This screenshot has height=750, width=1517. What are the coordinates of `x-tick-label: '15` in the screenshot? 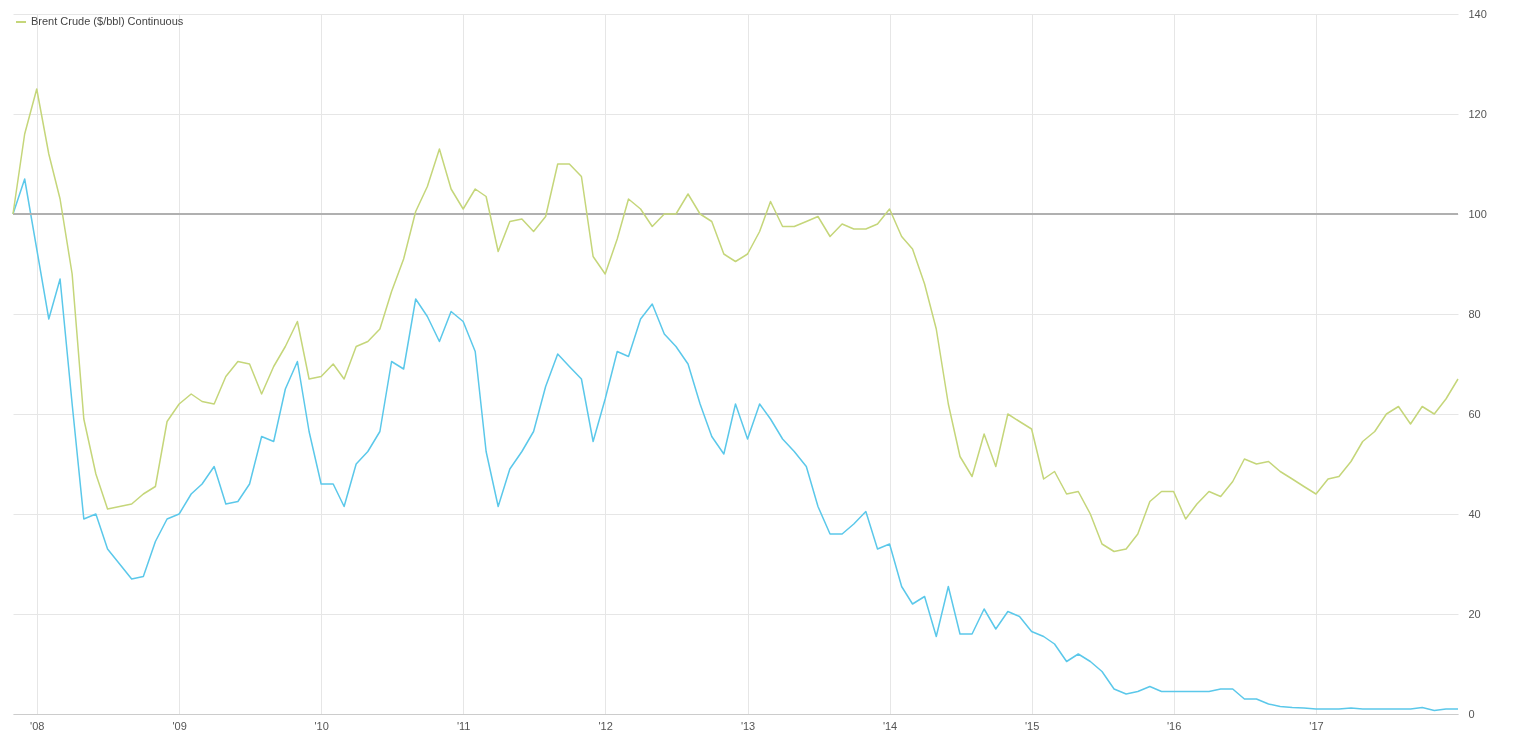 It's located at (1032, 725).